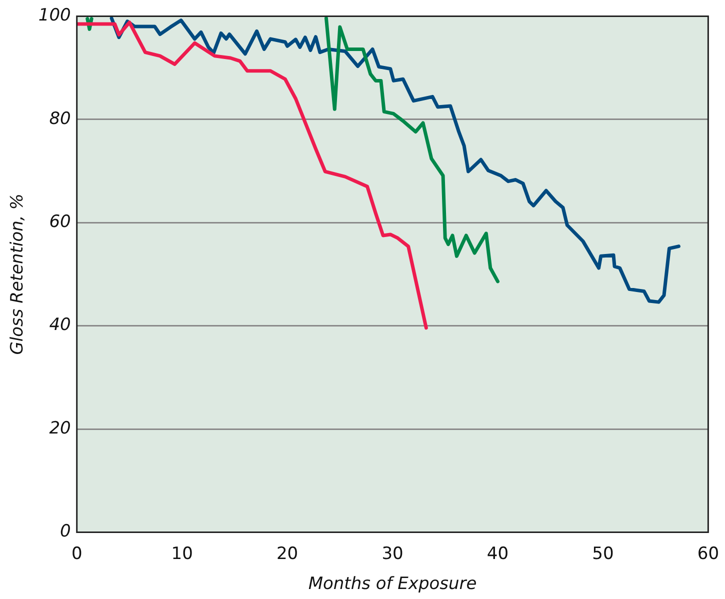 The width and height of the screenshot is (725, 599). What do you see at coordinates (18, 274) in the screenshot?
I see `y-axis-title: Gloss Retention, %` at bounding box center [18, 274].